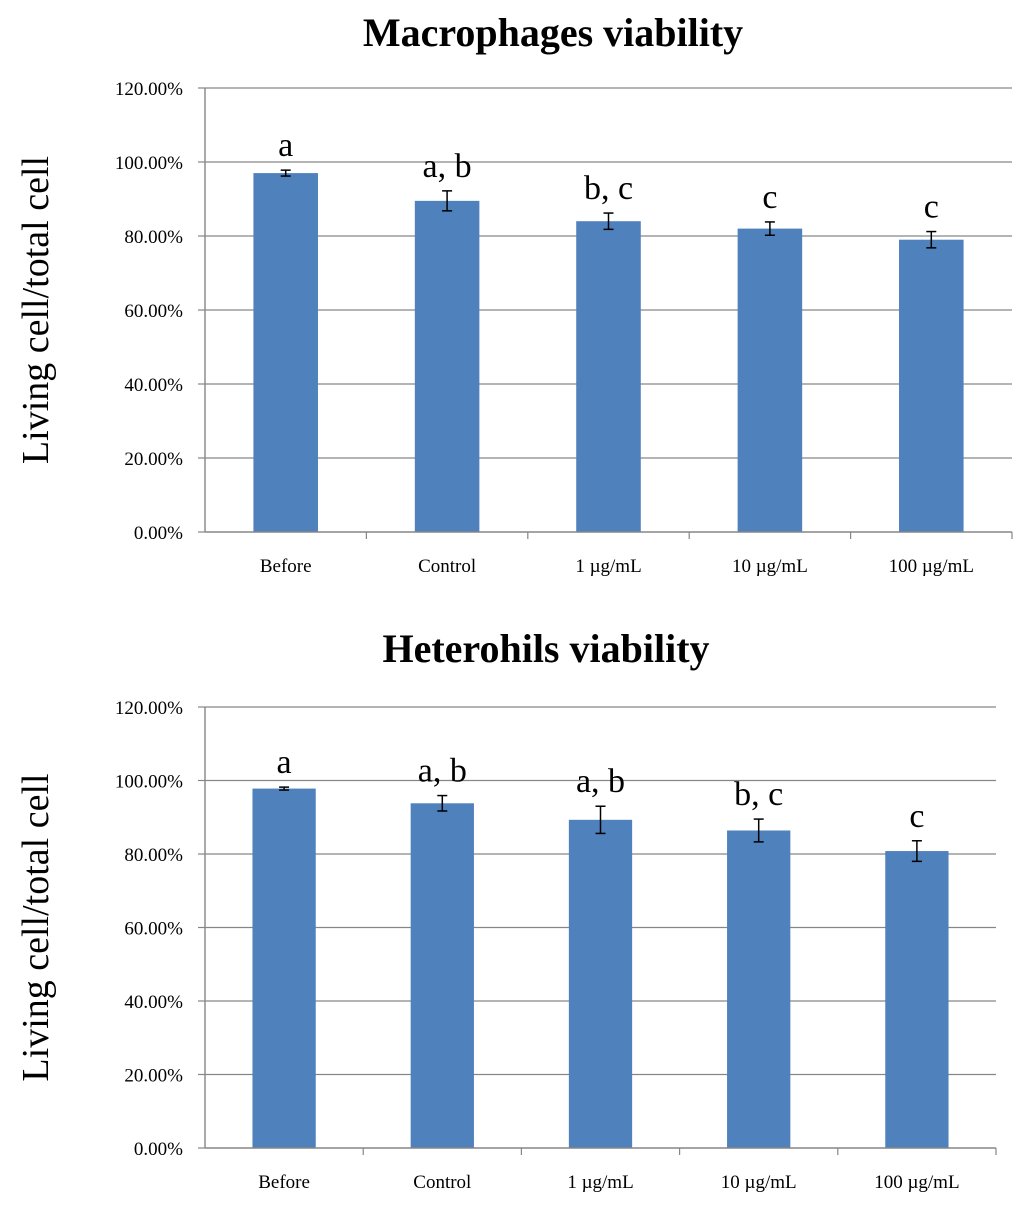  I want to click on chart-title: Macrophages viability, so click(553, 32).